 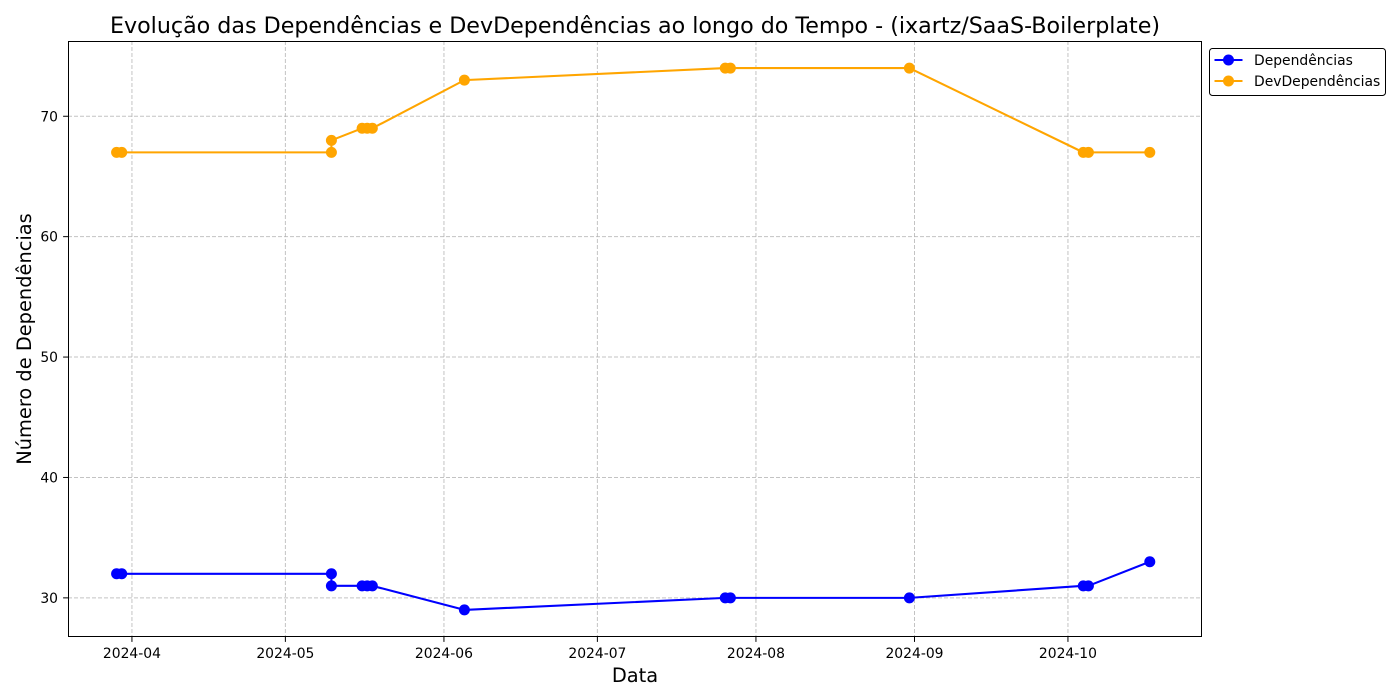 I want to click on x-tick-label: 2024-10, so click(x=1068, y=654).